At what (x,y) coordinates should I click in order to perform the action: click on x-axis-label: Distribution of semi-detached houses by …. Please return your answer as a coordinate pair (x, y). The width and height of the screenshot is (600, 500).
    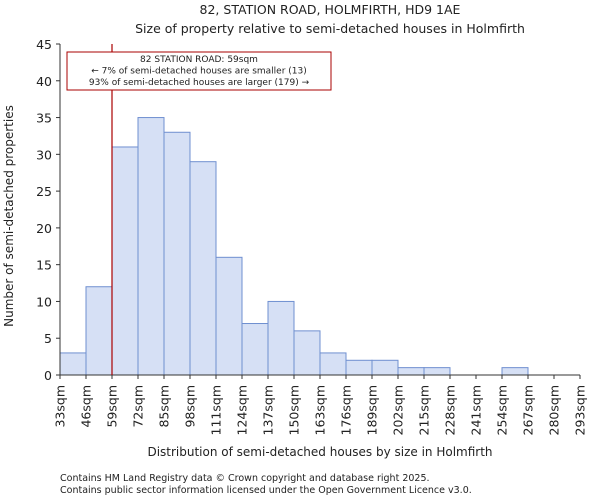
    Looking at the image, I should click on (319, 452).